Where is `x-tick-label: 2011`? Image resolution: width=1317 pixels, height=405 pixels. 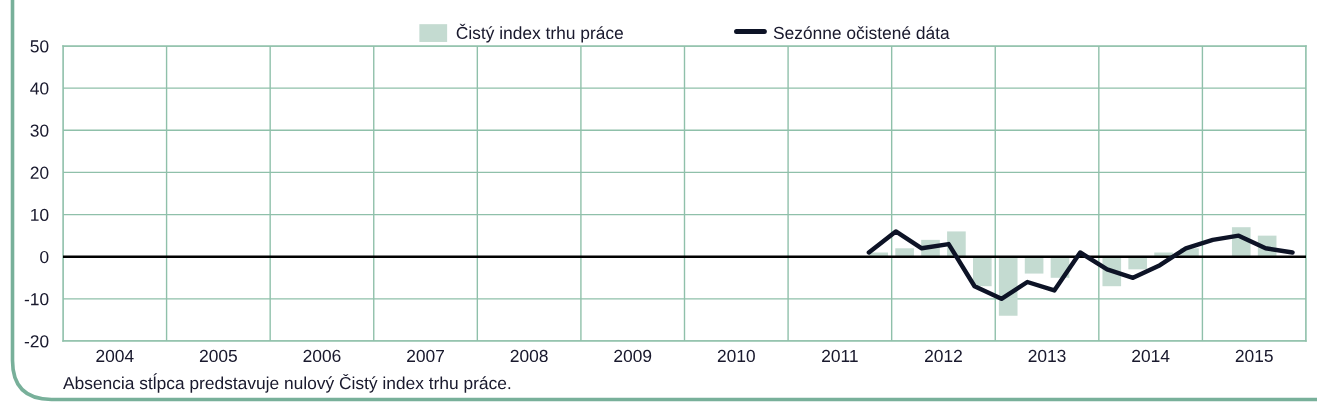
x-tick-label: 2011 is located at coordinates (840, 356).